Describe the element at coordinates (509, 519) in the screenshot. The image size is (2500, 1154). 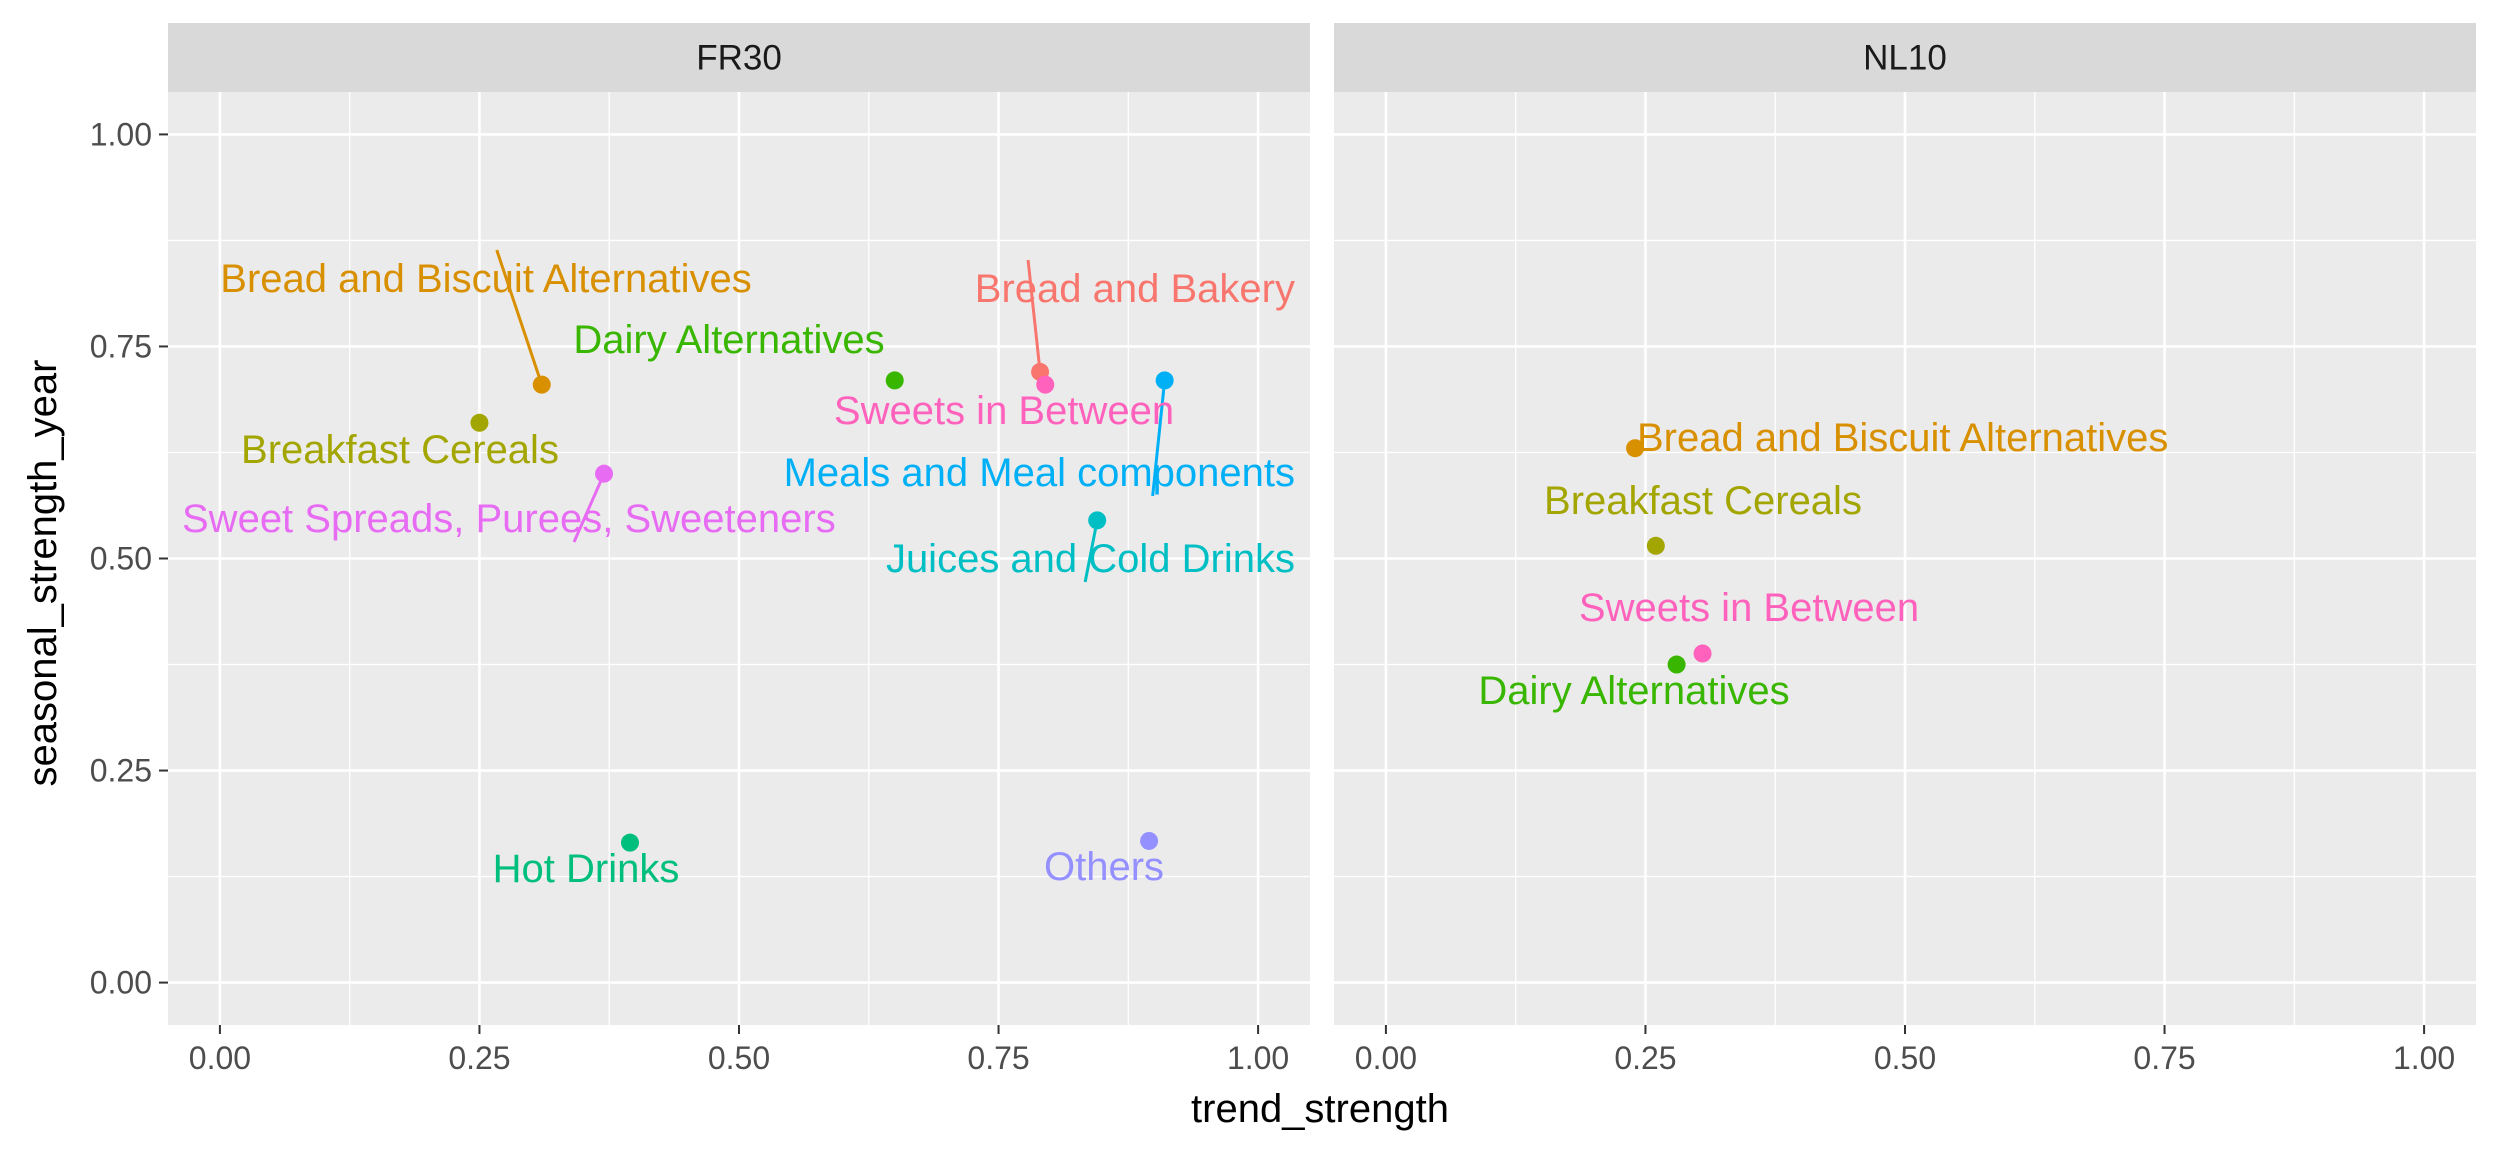
I see `point-label: Sweet Spreads, Purees, Sweeteners` at that location.